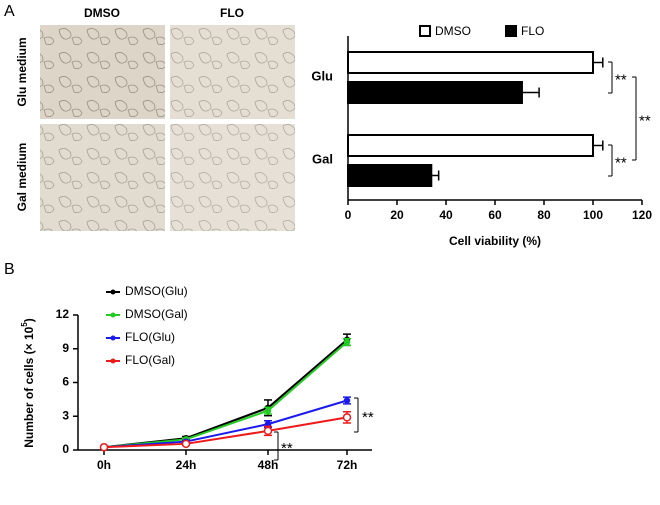 The image size is (660, 505). Describe the element at coordinates (102, 13) in the screenshot. I see `column-label: DMSO` at that location.